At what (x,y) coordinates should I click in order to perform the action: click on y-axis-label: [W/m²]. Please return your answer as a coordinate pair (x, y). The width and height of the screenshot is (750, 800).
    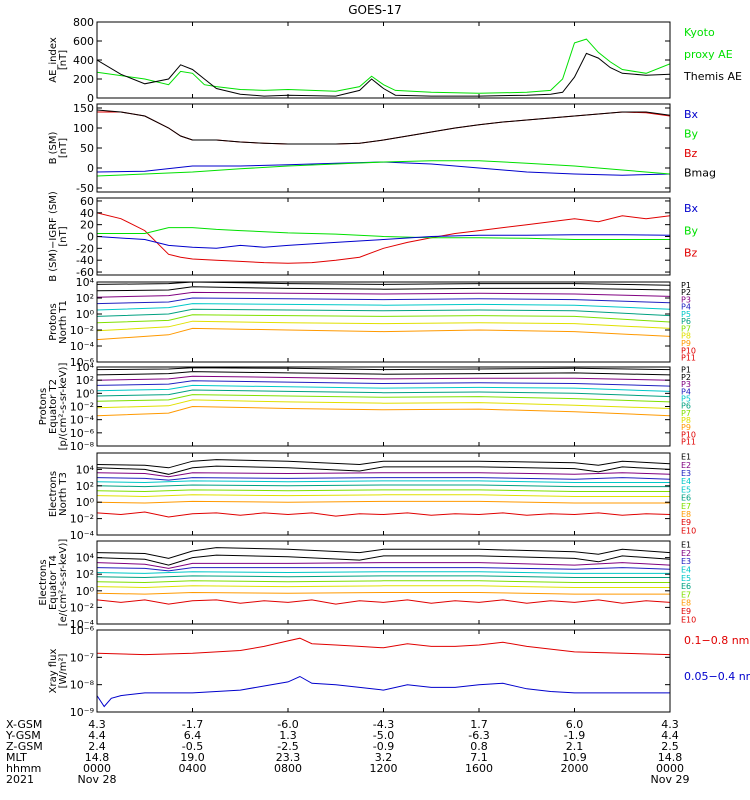
    Looking at the image, I should click on (63, 670).